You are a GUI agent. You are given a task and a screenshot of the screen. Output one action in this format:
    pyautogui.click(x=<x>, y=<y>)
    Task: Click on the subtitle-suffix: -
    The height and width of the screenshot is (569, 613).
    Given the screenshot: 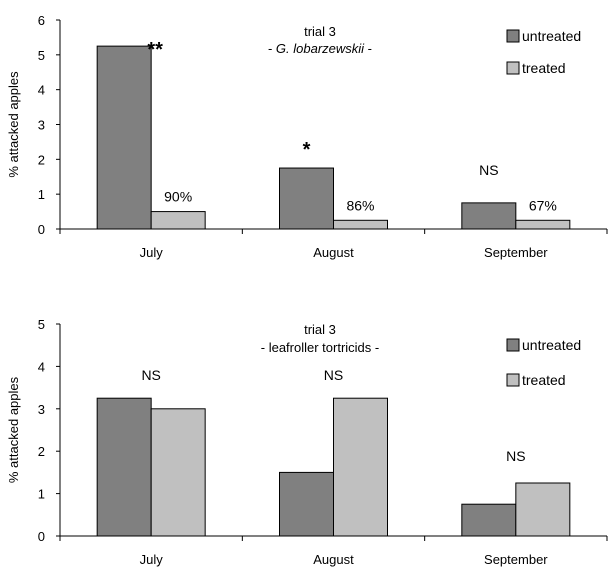 What is the action you would take?
    pyautogui.click(x=368, y=48)
    